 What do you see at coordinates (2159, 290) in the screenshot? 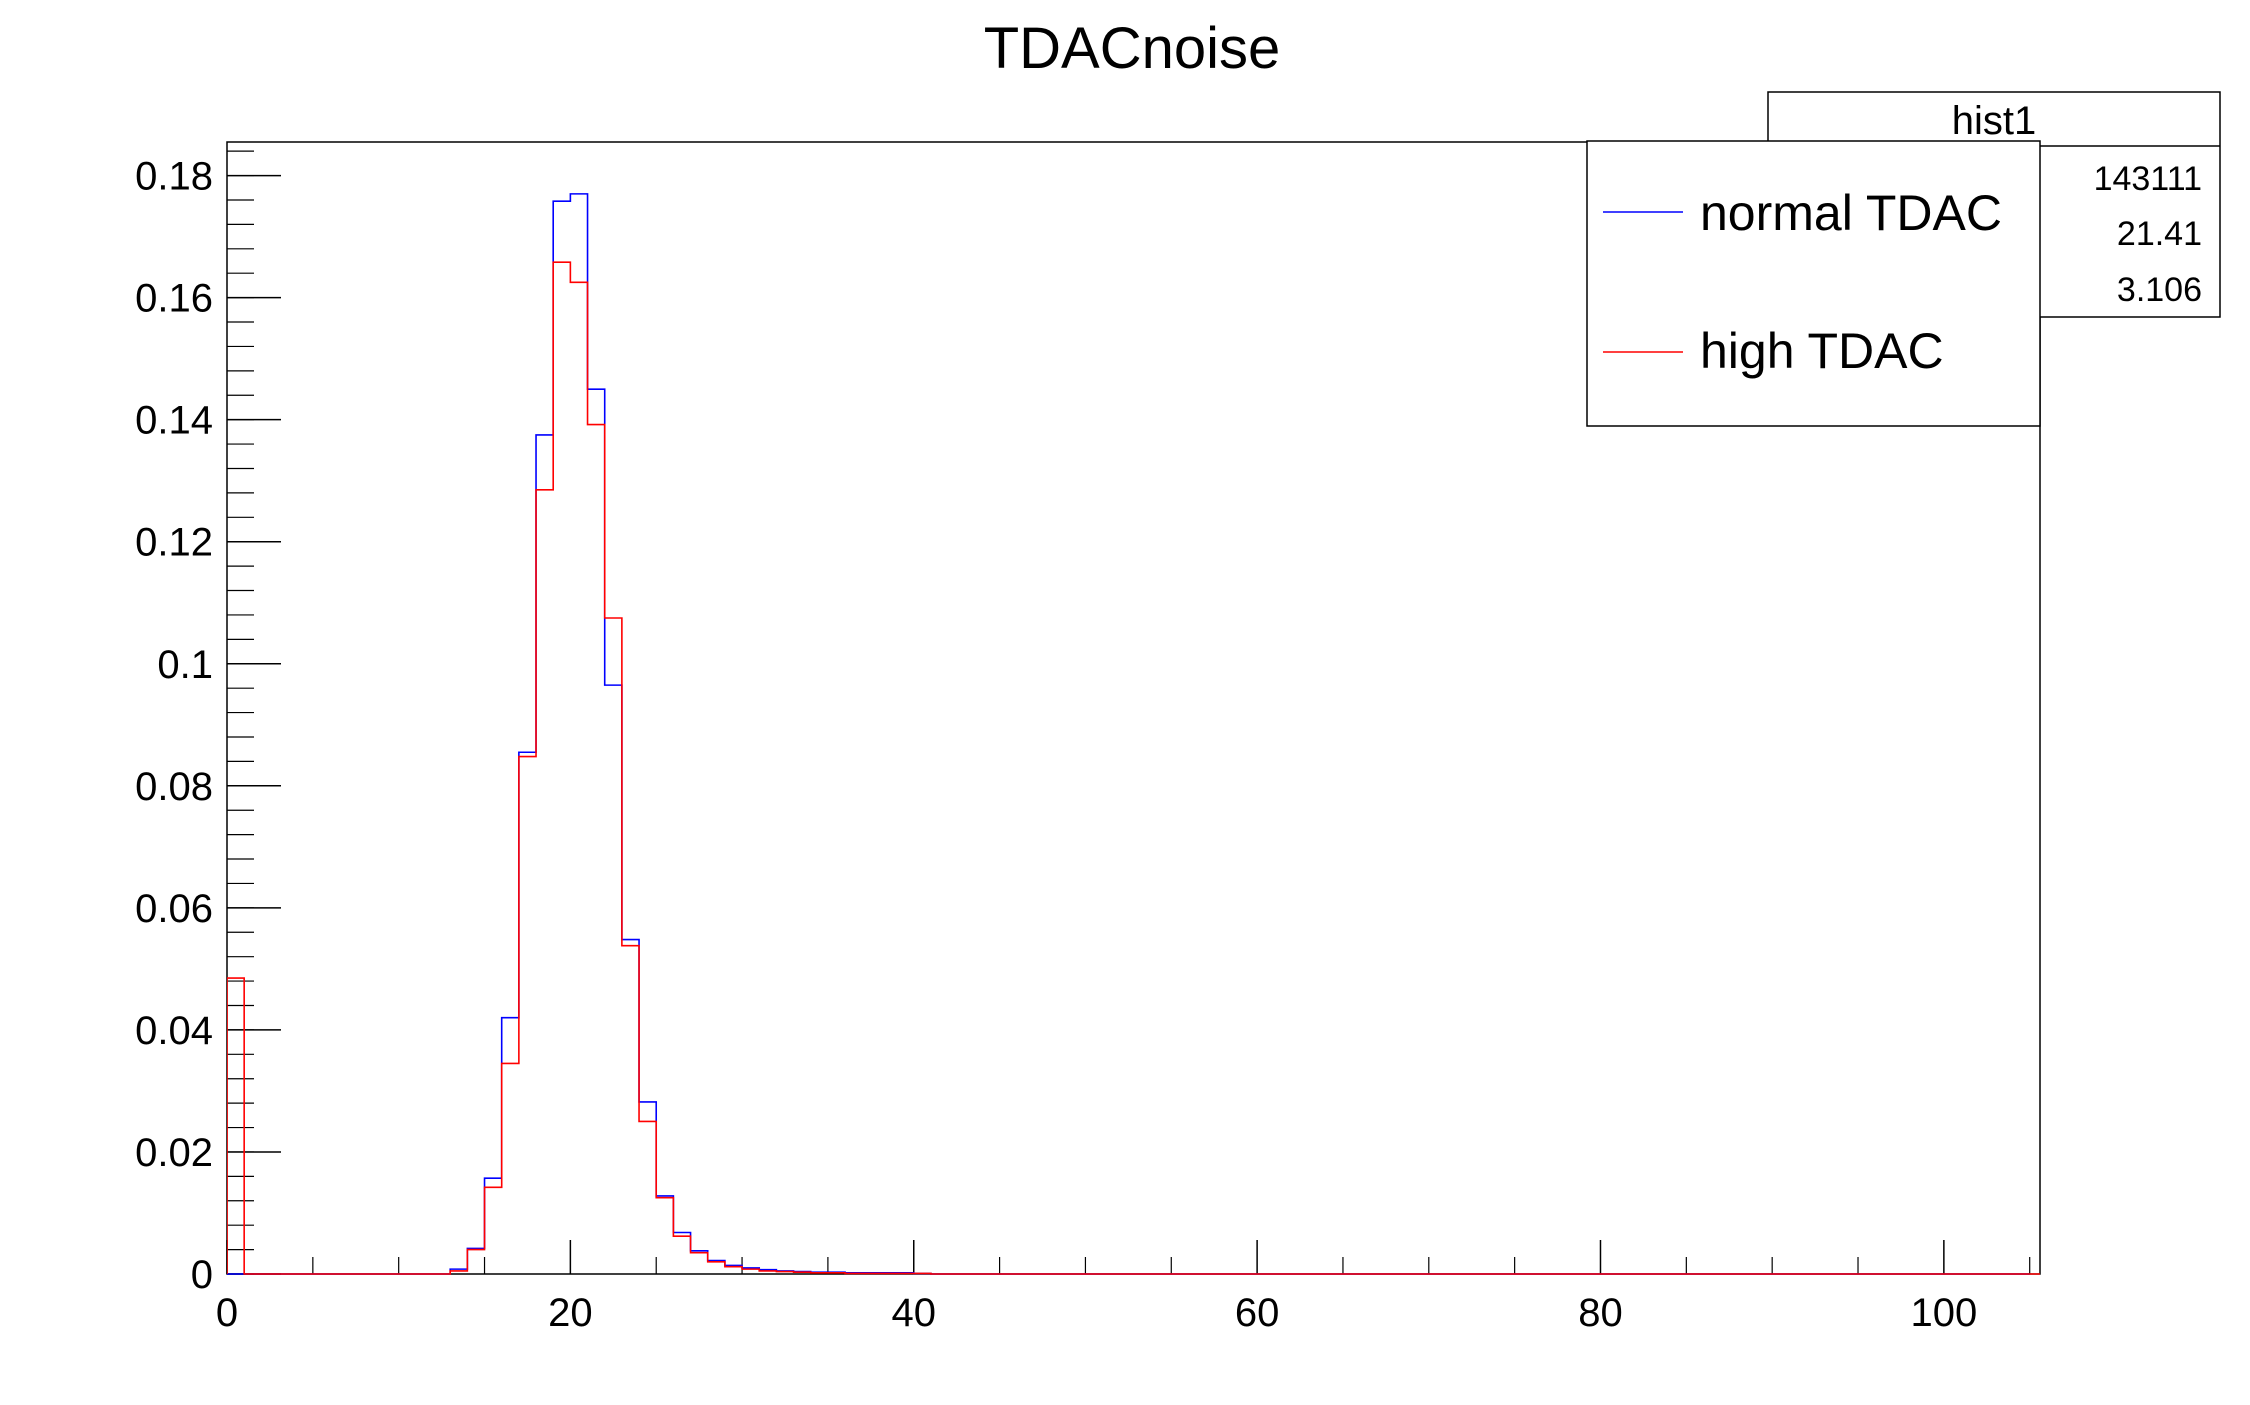
I see `stats-stddev-value: 3.106` at bounding box center [2159, 290].